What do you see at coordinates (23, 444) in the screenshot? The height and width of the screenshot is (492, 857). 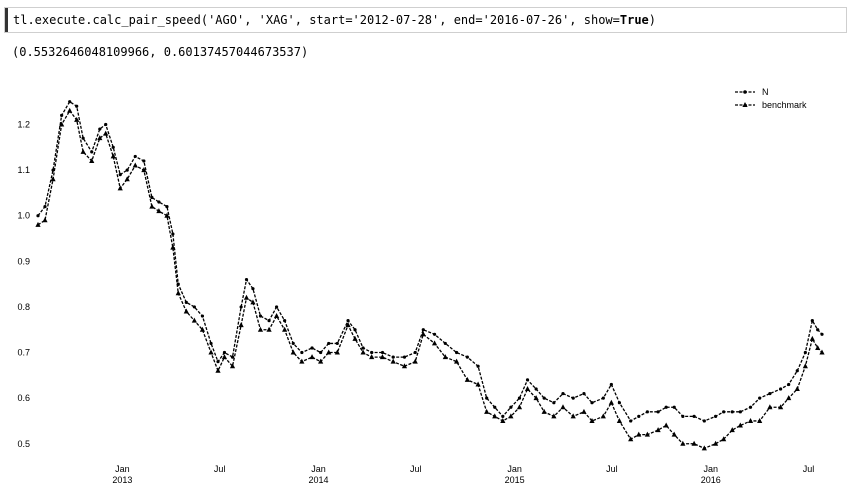 I see `y-tick-label: 0.5` at bounding box center [23, 444].